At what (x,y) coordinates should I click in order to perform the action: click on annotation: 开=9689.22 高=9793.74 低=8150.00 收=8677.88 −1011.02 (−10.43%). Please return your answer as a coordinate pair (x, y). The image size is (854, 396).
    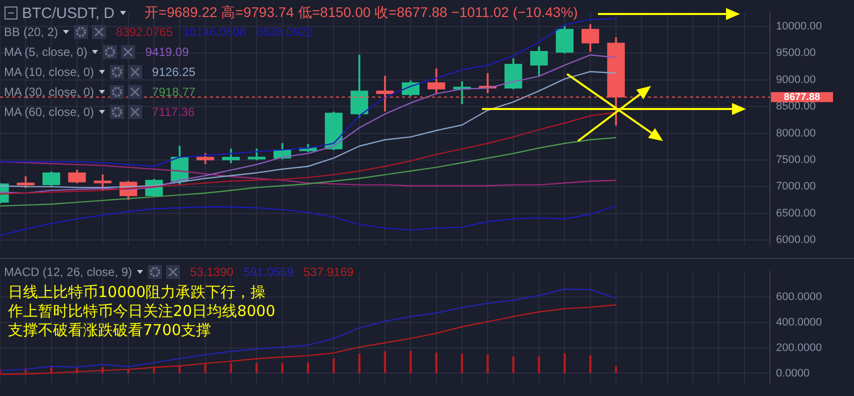
    Looking at the image, I should click on (361, 13).